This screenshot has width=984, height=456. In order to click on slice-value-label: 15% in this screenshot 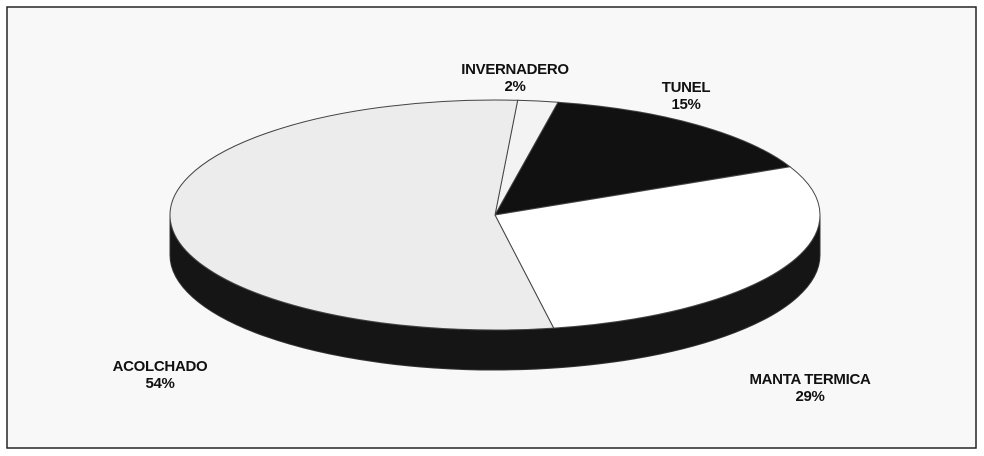, I will do `click(685, 104)`.